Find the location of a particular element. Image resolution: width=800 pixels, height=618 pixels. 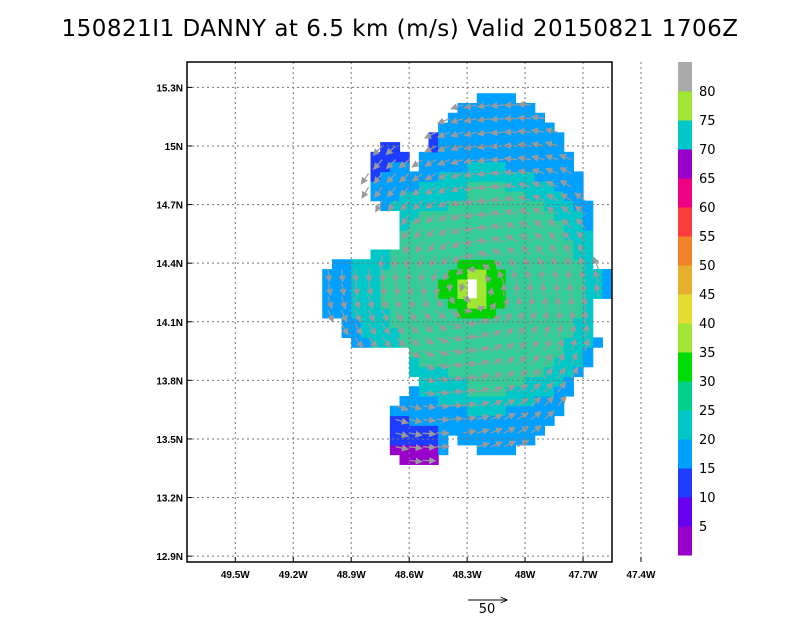

y-tick-label: 12.9N is located at coordinates (169, 557).